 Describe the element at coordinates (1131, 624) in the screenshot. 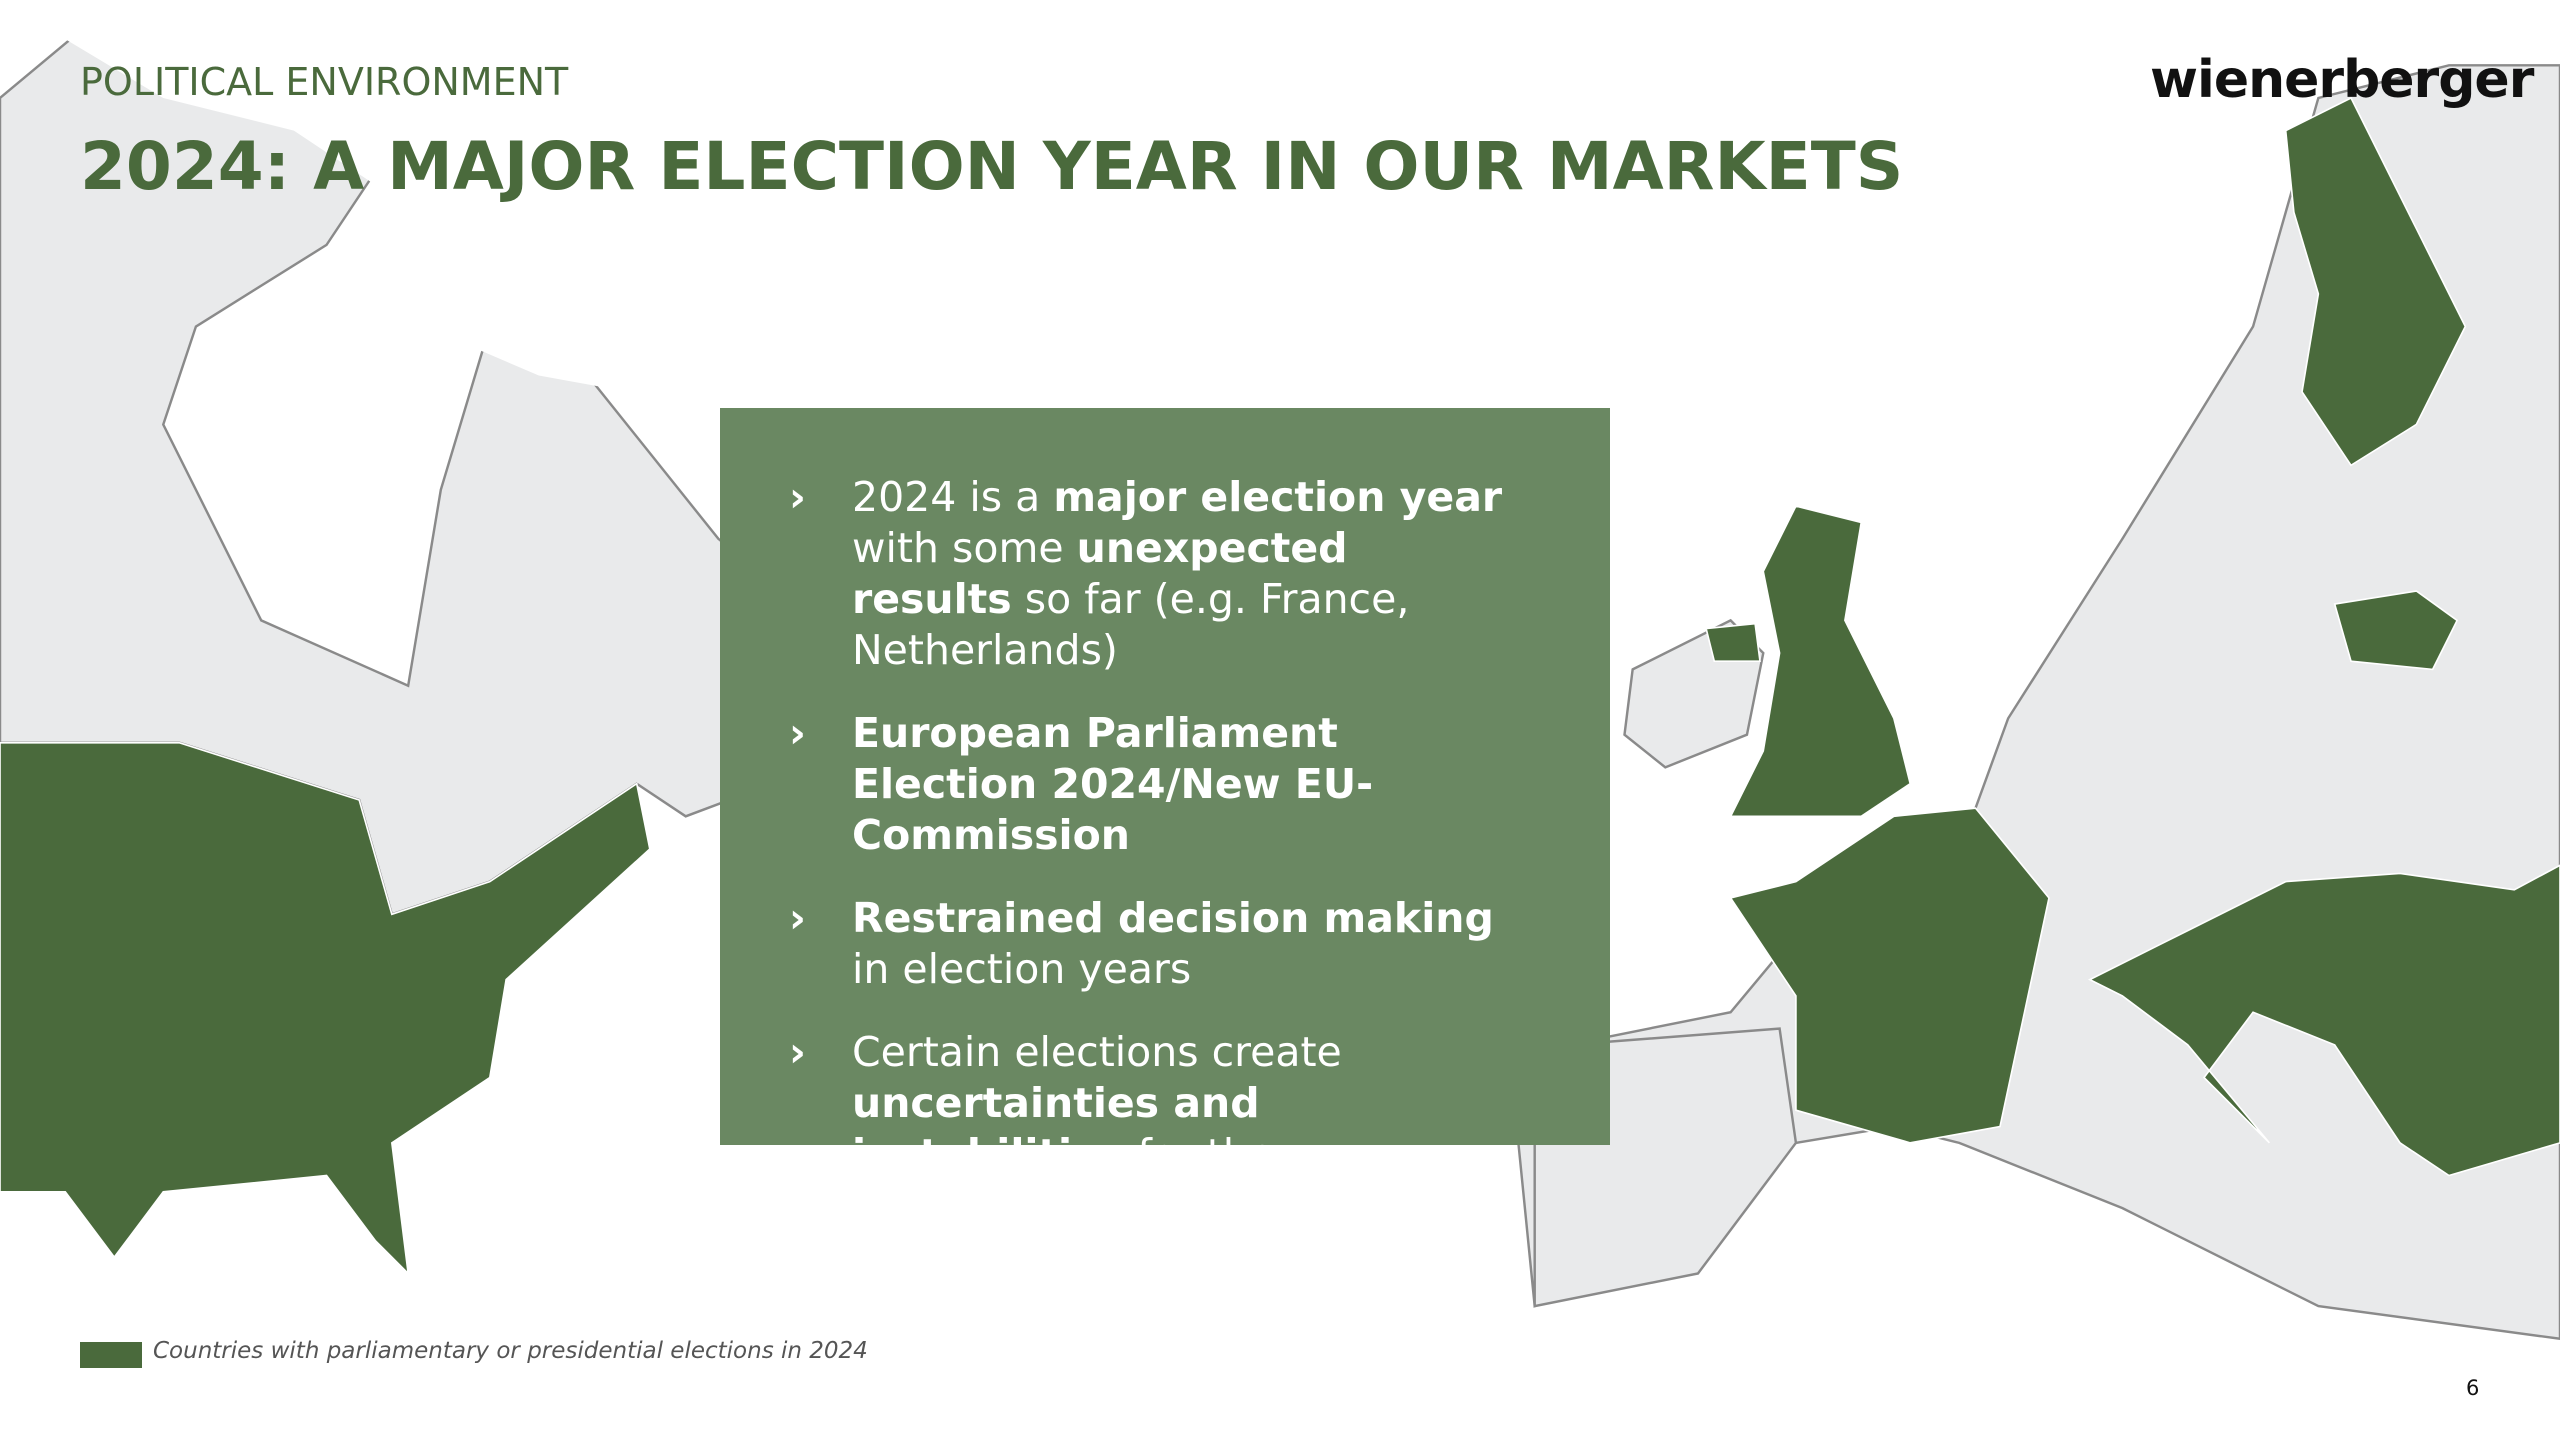

I see `bullet-text: so far (e.g. France, Netherlands)` at that location.